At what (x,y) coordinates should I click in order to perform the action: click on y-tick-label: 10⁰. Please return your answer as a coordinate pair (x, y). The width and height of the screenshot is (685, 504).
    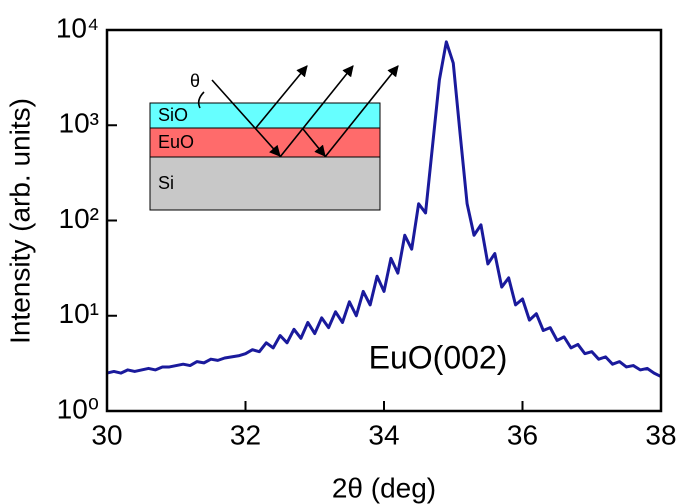
    Looking at the image, I should click on (78, 408).